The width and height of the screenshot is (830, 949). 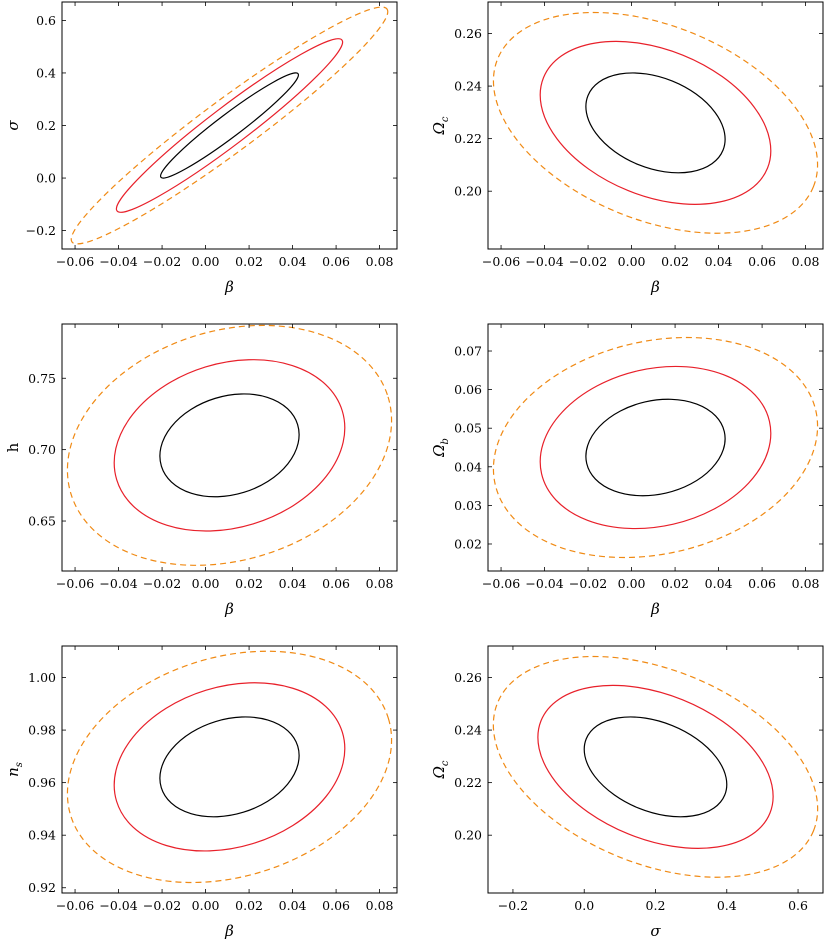 What do you see at coordinates (42, 835) in the screenshot?
I see `y-tick-label: 0.94` at bounding box center [42, 835].